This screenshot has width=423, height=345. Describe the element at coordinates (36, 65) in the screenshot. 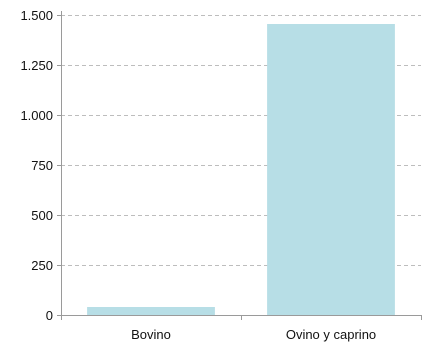

I see `y-tick-label-1250: 1.250` at that location.